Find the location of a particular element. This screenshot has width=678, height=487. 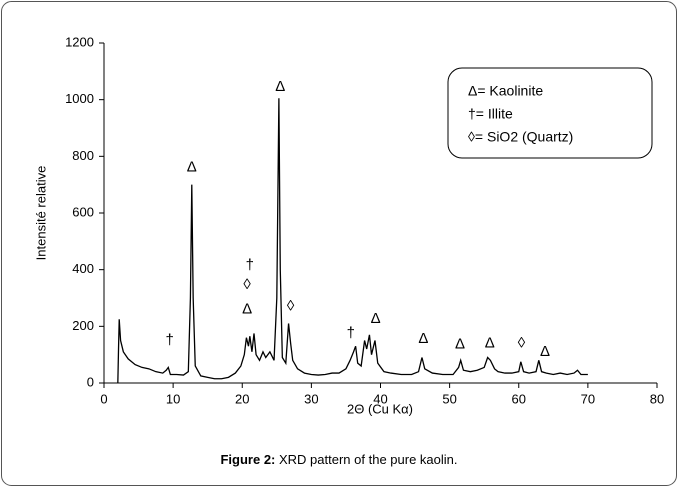

x-tick-label: 70 is located at coordinates (588, 398).